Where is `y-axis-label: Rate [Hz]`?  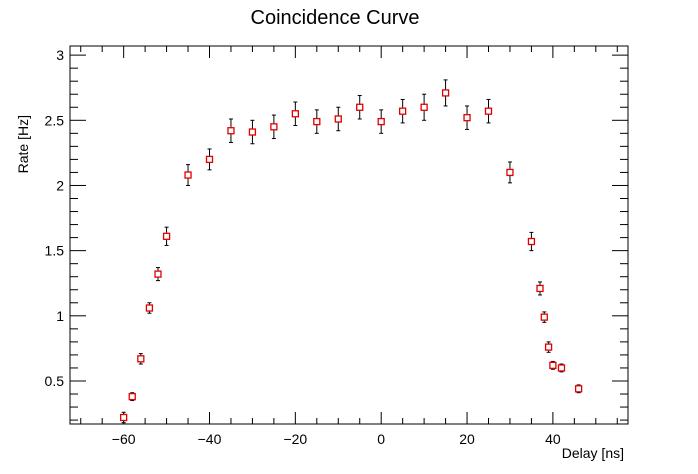
y-axis-label: Rate [Hz] is located at coordinates (23, 144).